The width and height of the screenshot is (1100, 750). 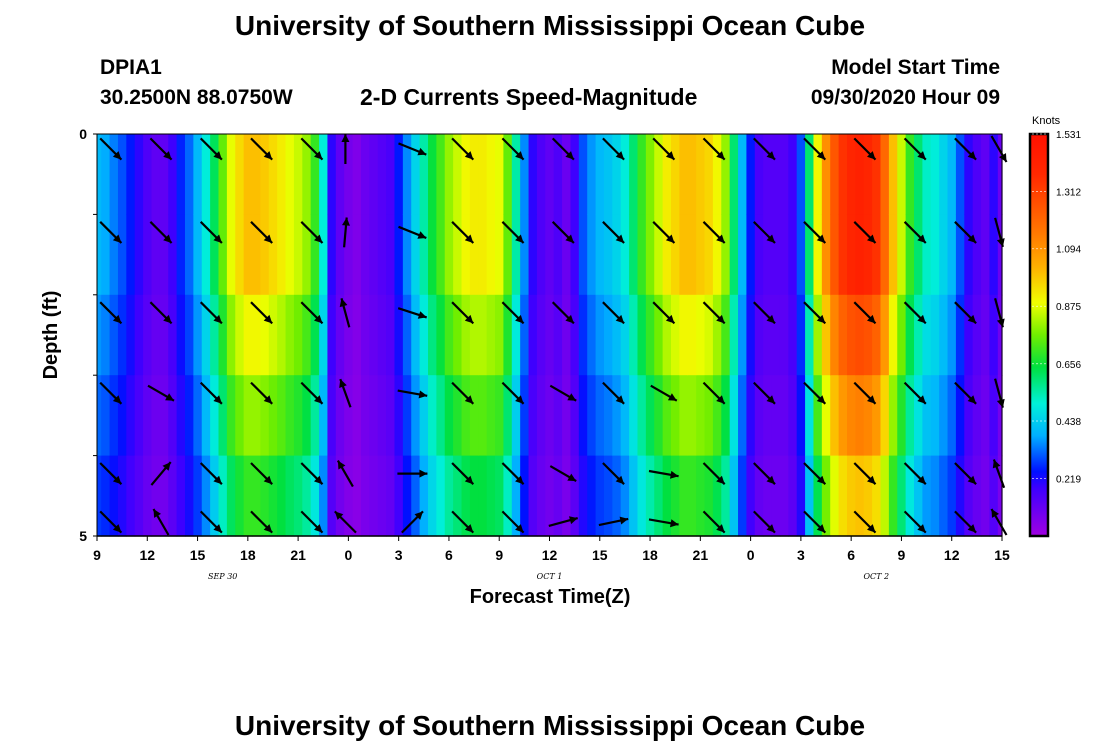 What do you see at coordinates (905, 97) in the screenshot?
I see `model-start-value: 09/30/2020 Hour 09` at bounding box center [905, 97].